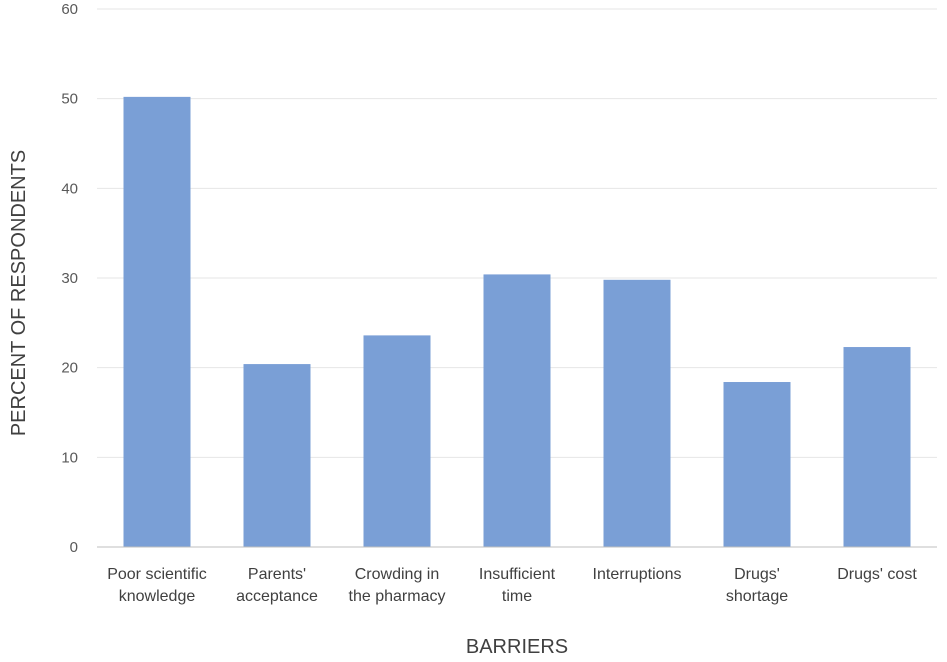  What do you see at coordinates (69, 99) in the screenshot?
I see `y-tick-label: 50` at bounding box center [69, 99].